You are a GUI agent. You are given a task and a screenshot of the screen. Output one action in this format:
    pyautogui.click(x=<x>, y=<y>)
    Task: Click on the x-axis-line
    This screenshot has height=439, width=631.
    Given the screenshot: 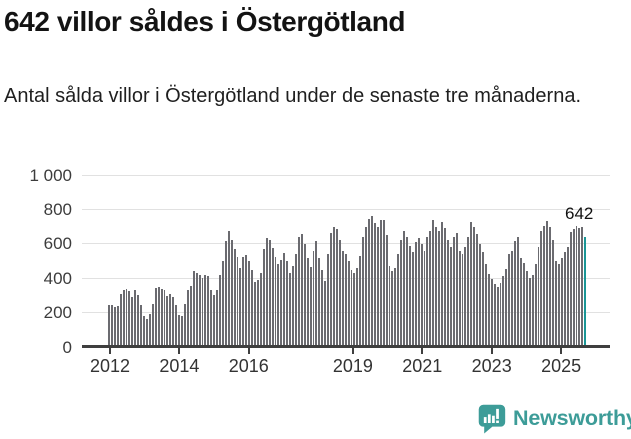 What is the action you would take?
    pyautogui.click(x=346, y=346)
    